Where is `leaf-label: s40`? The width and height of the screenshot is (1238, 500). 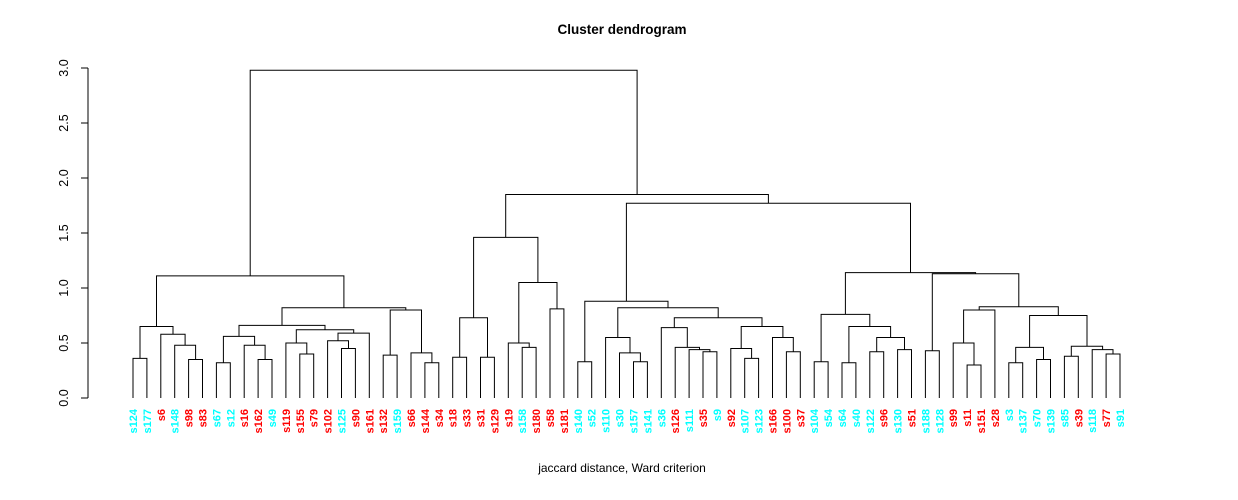
leaf-label: s40 is located at coordinates (857, 418).